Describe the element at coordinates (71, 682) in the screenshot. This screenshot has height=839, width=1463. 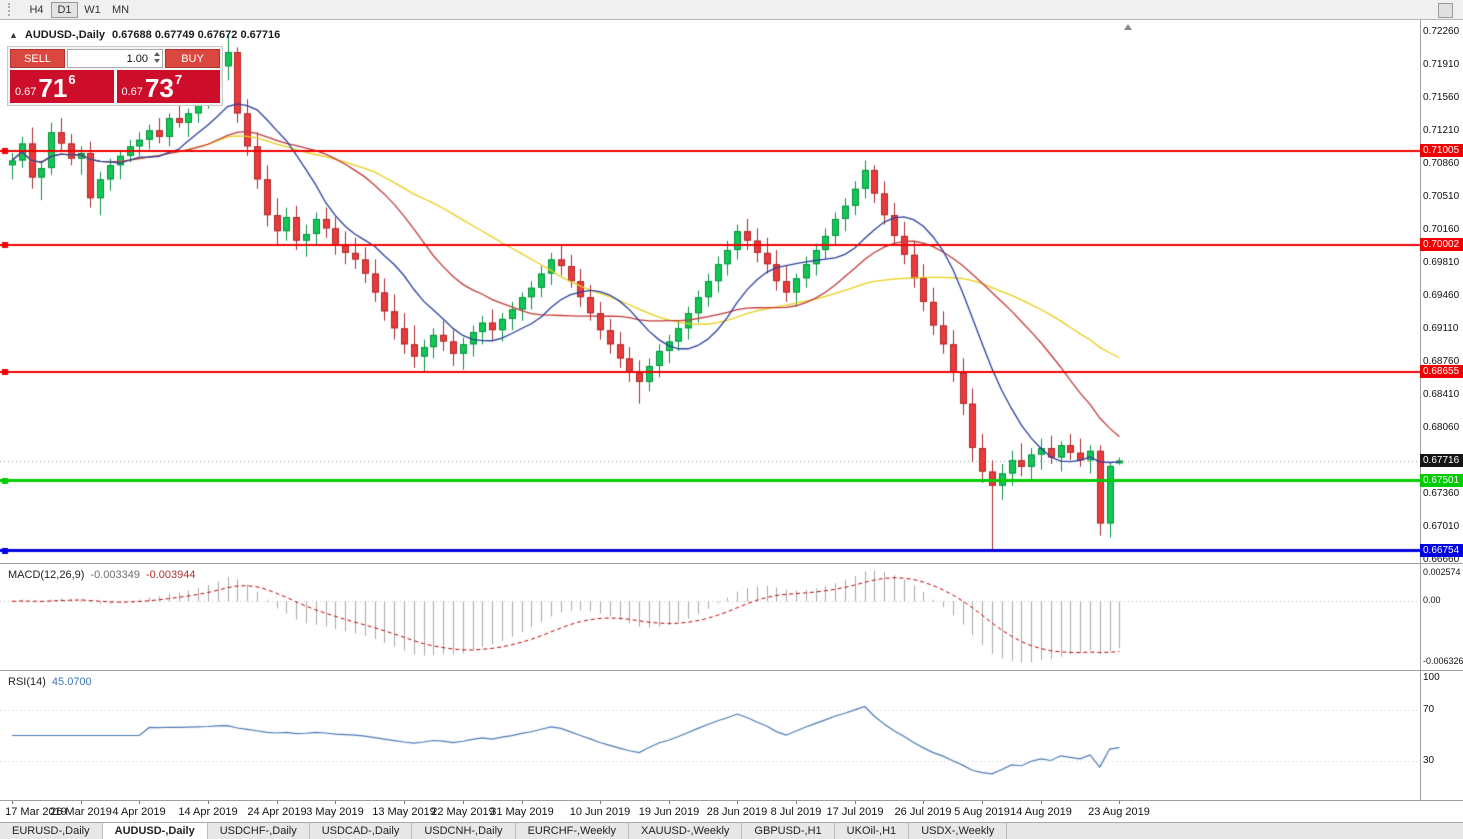
I see `rsi-value: 45.0700` at that location.